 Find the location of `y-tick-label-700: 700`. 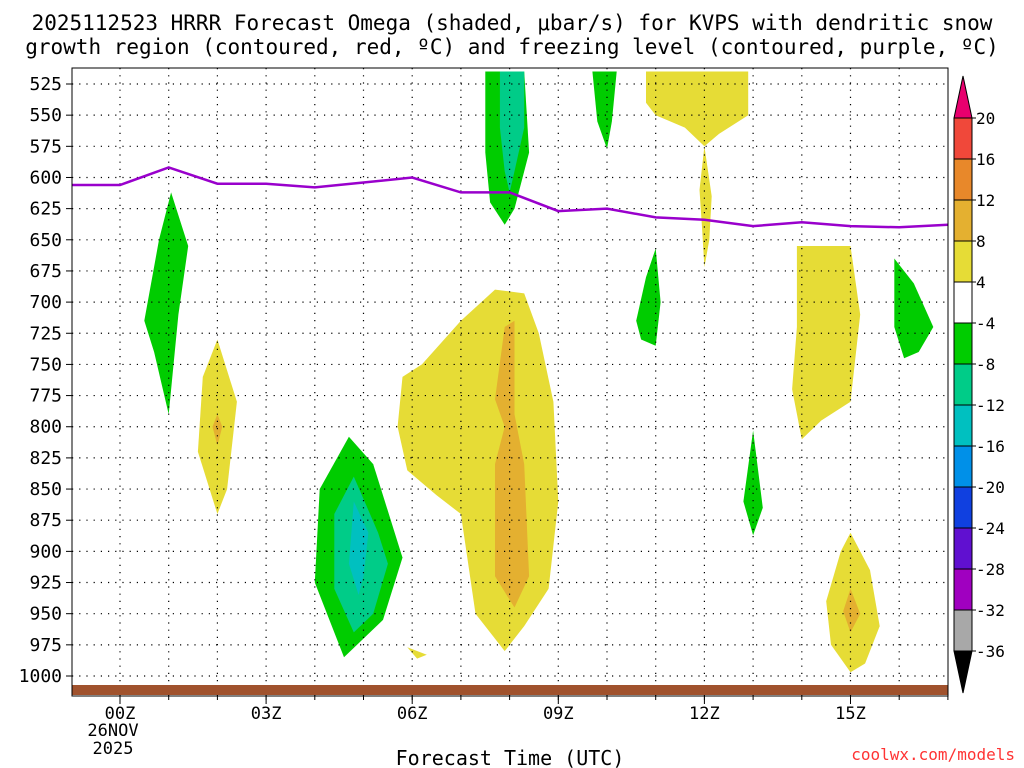

y-tick-label-700: 700 is located at coordinates (45, 302).